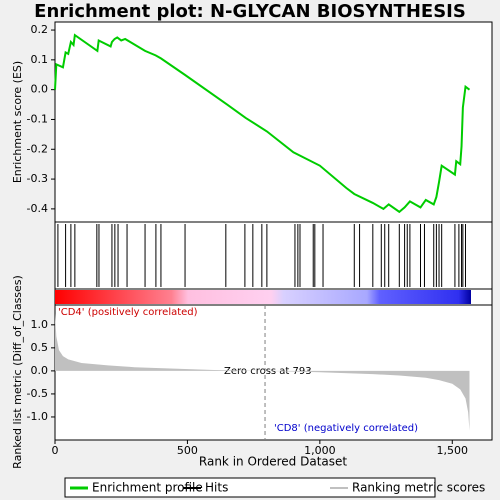  I want to click on y-tick-label: 0.1, so click(40, 59).